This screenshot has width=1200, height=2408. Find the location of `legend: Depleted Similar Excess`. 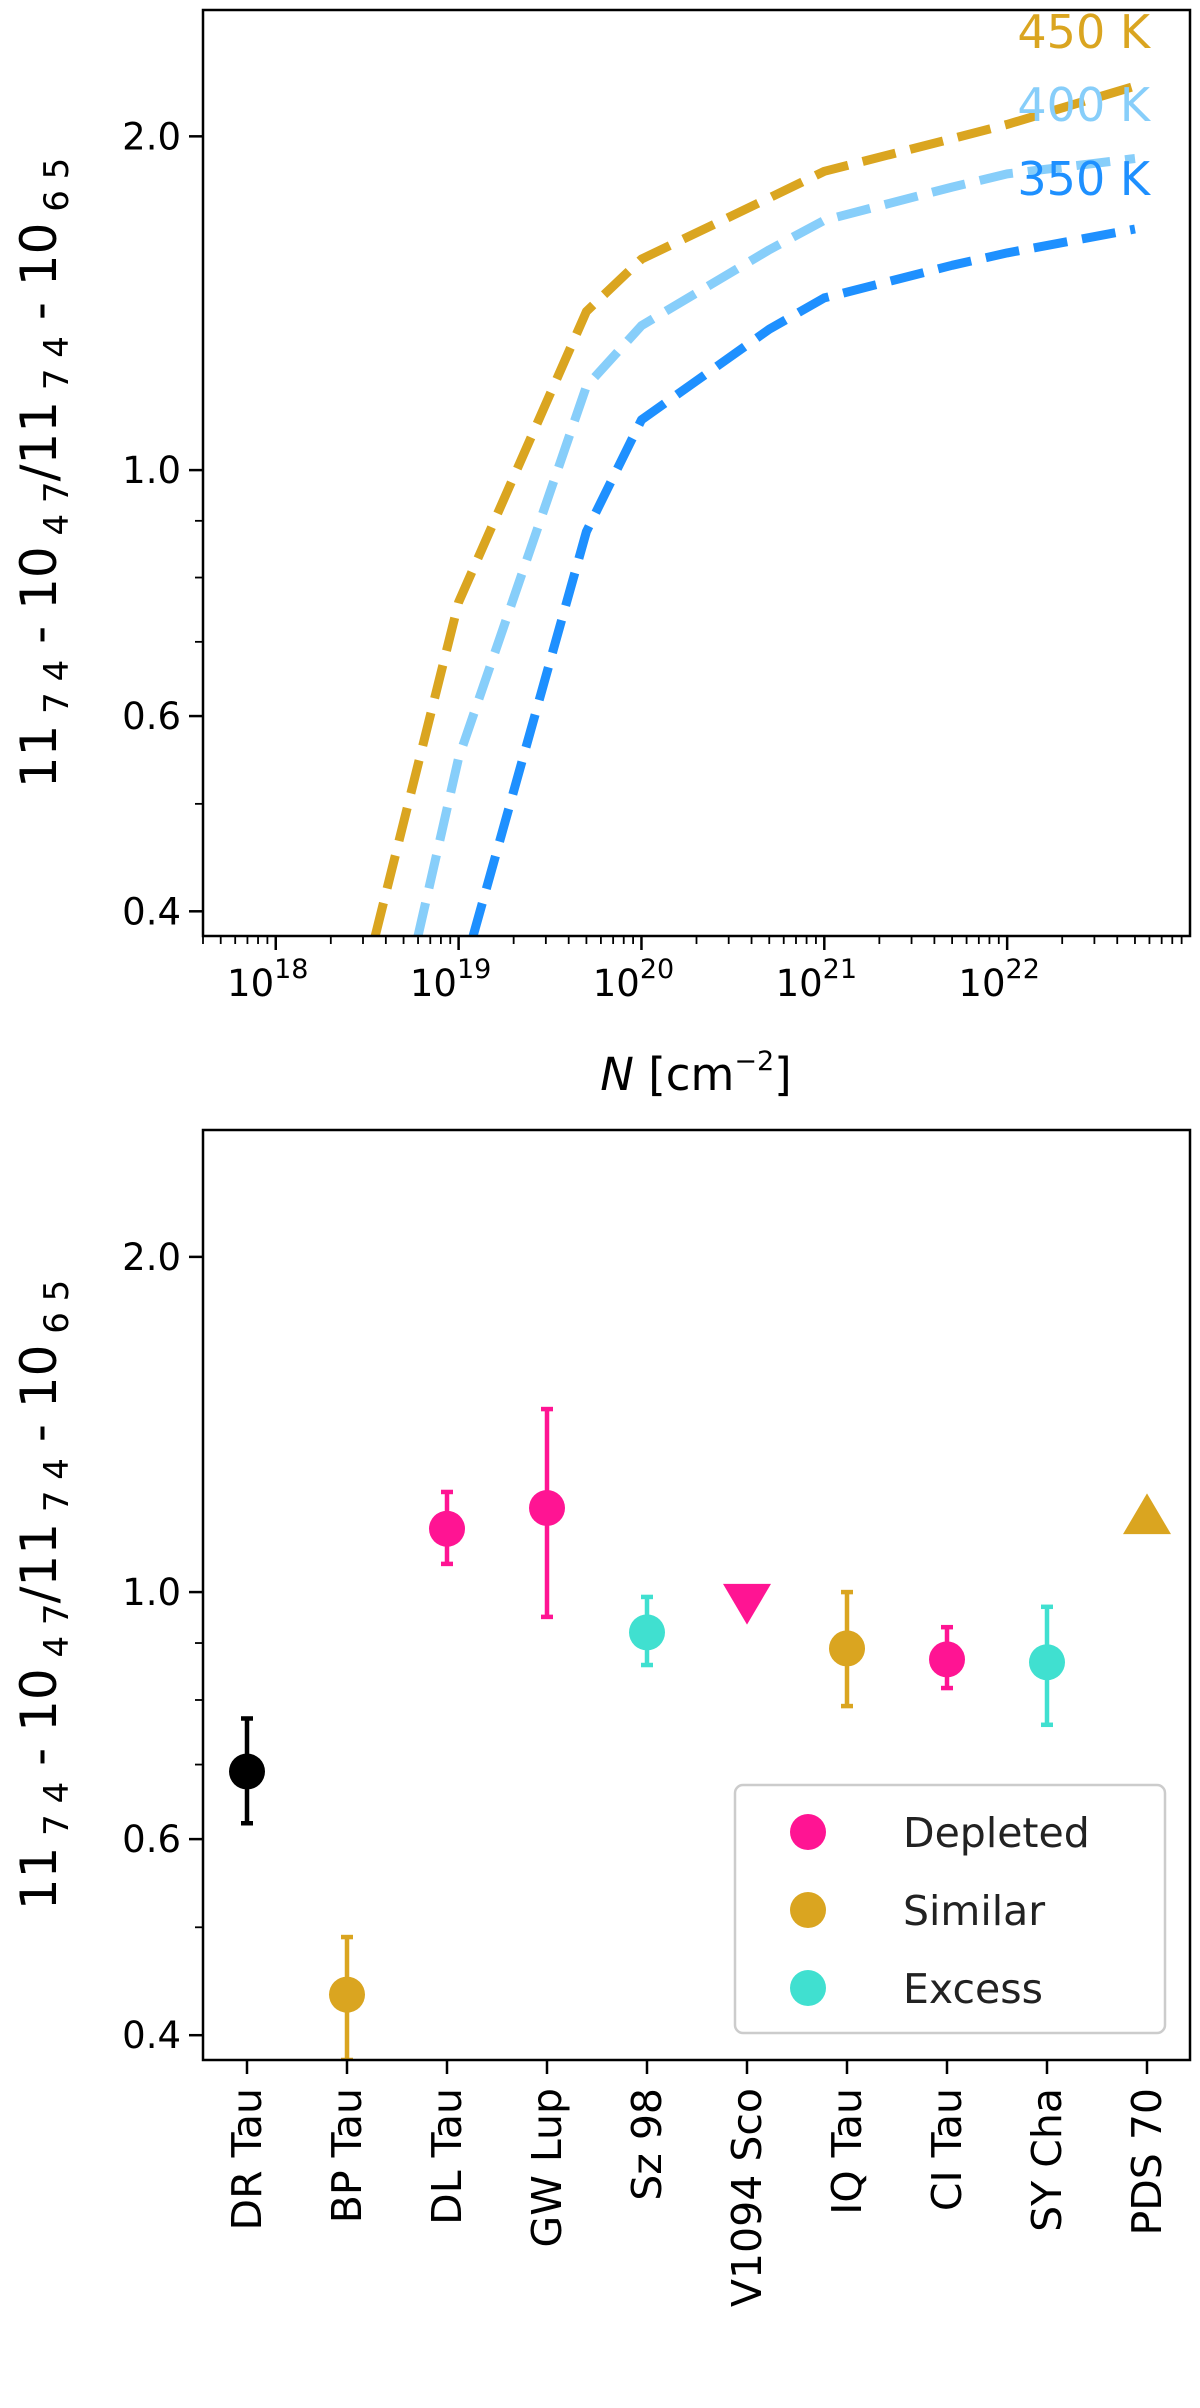

legend: Depleted Similar Excess is located at coordinates (950, 1909).